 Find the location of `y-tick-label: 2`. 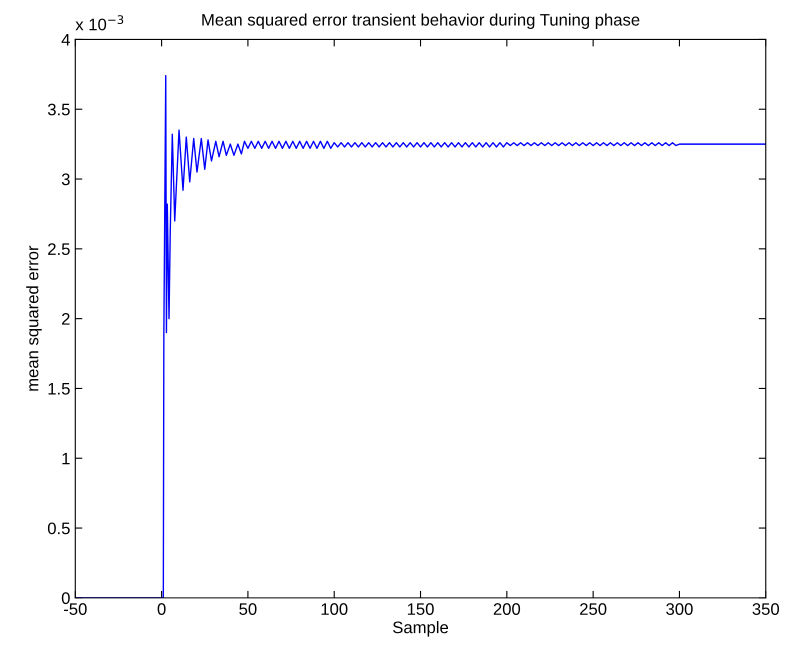

y-tick-label: 2 is located at coordinates (66, 319).